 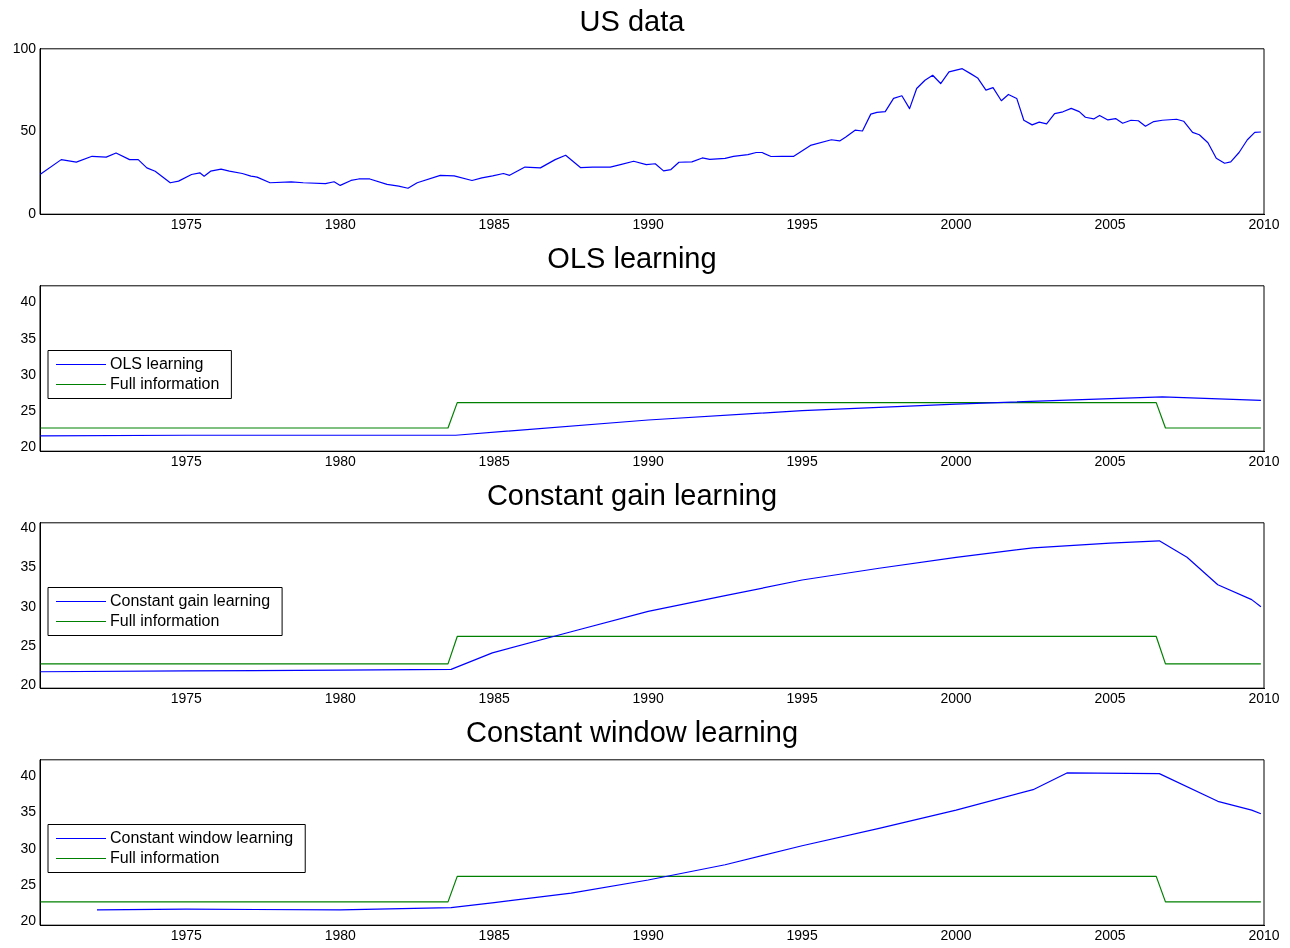 I want to click on legend-label: OLS learning, so click(x=157, y=363).